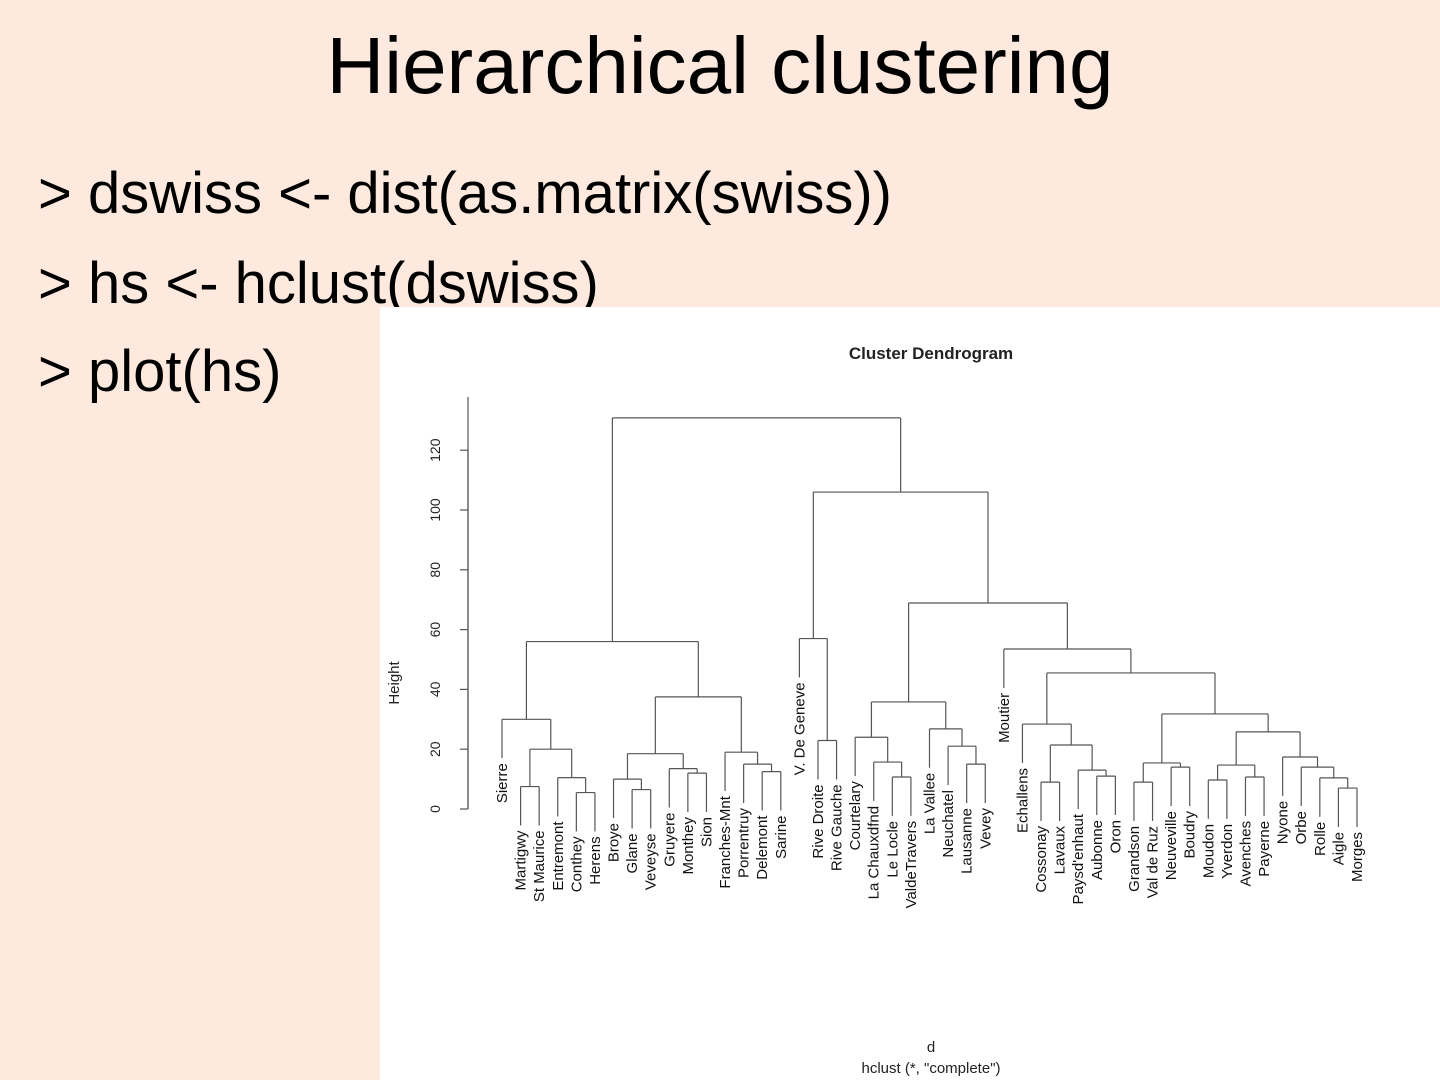 The width and height of the screenshot is (1440, 1080). Describe the element at coordinates (435, 809) in the screenshot. I see `y-tick-label: 0` at that location.